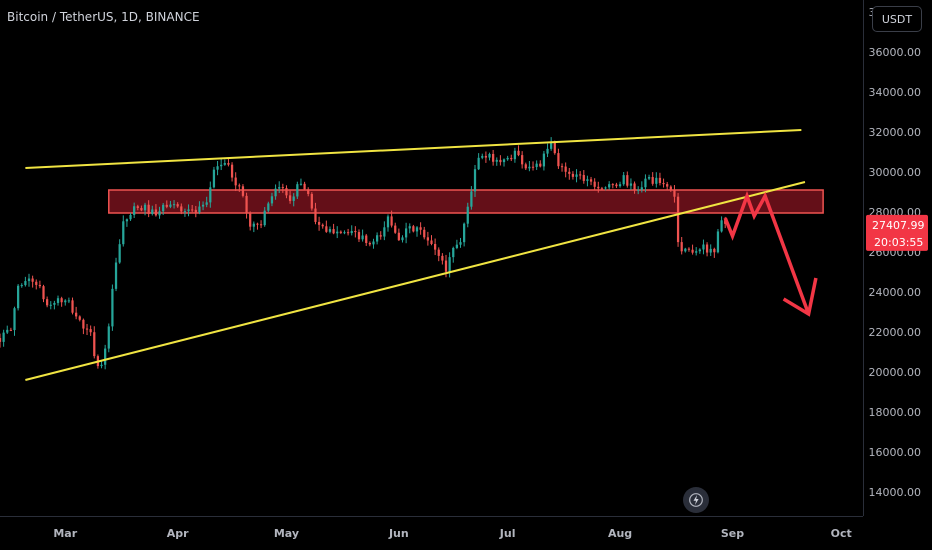  What do you see at coordinates (895, 132) in the screenshot?
I see `price-tick-label: 32000.00` at bounding box center [895, 132].